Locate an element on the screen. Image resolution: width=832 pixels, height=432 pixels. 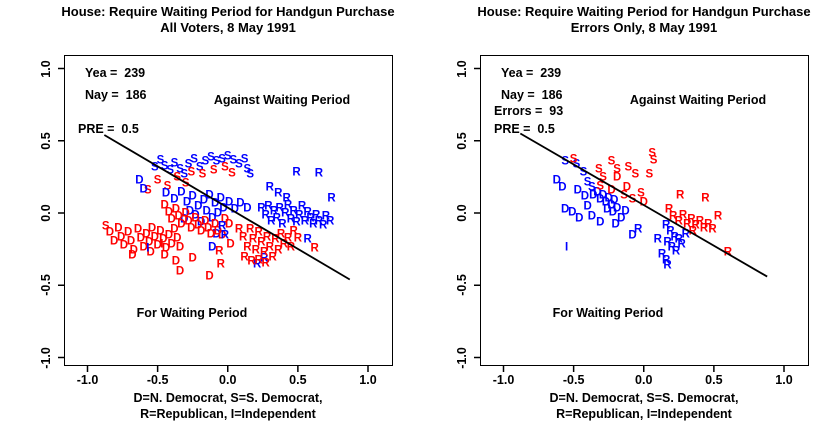
panel-title-line2: All Voters, 8 May 1991 is located at coordinates (228, 27).